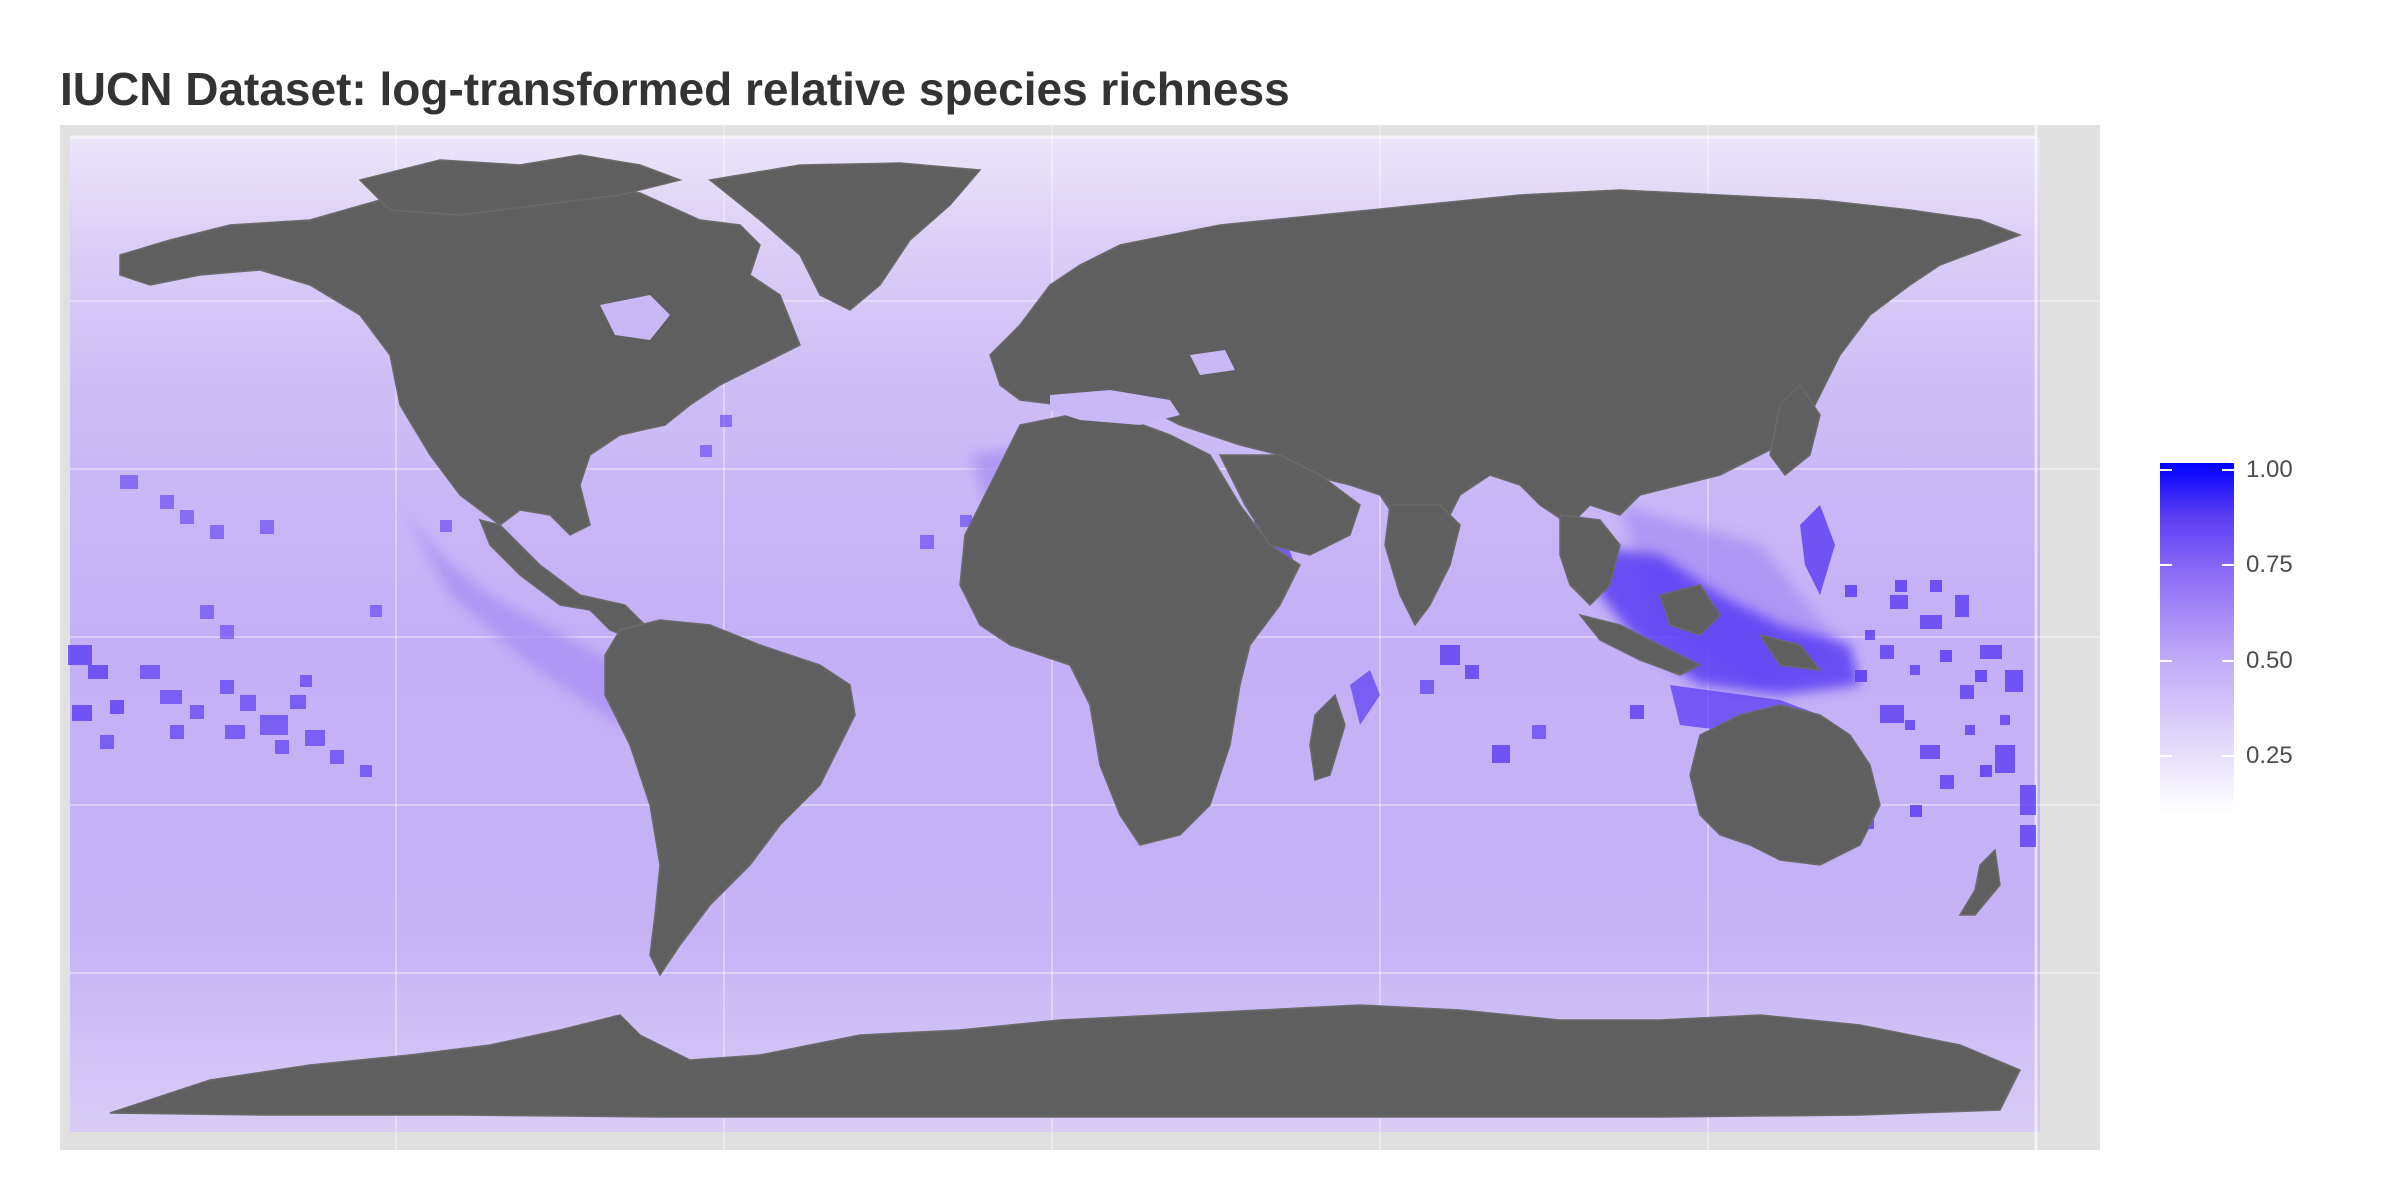  Describe the element at coordinates (1422, 565) in the screenshot. I see `india` at that location.